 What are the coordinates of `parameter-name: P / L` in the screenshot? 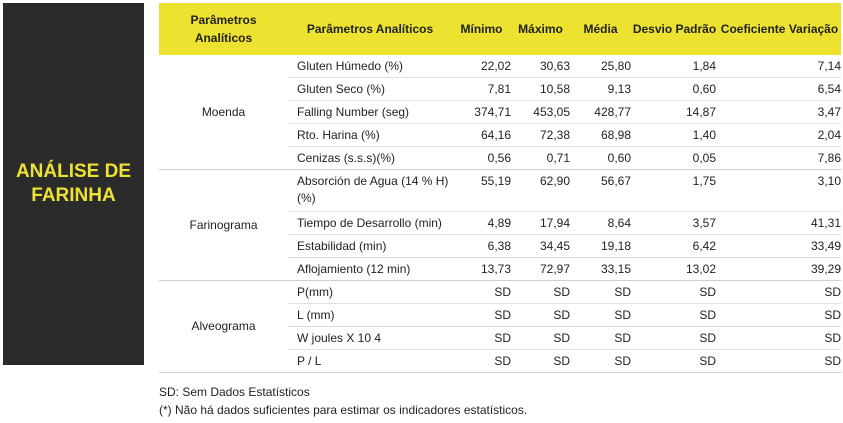 It's located at (370, 361).